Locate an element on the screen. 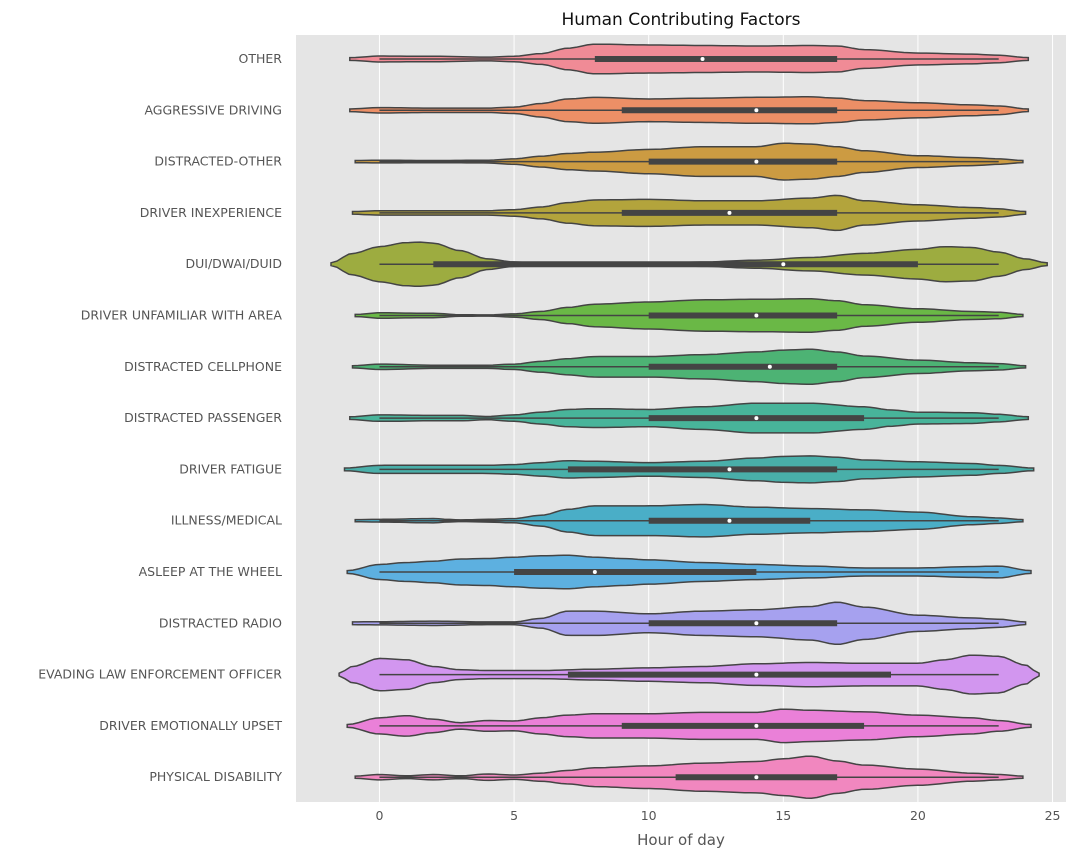 Image resolution: width=1081 pixels, height=861 pixels. x-tick-label: 15 is located at coordinates (783, 815).